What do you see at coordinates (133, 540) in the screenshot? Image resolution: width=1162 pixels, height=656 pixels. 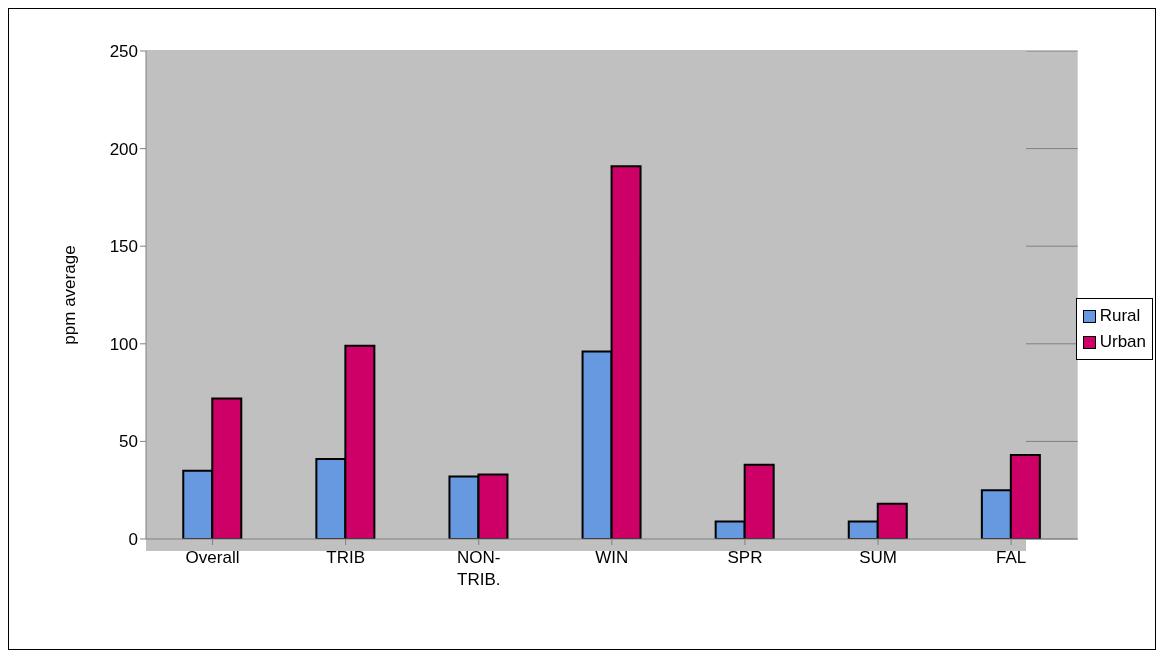 I see `y-tick-label: 0` at bounding box center [133, 540].